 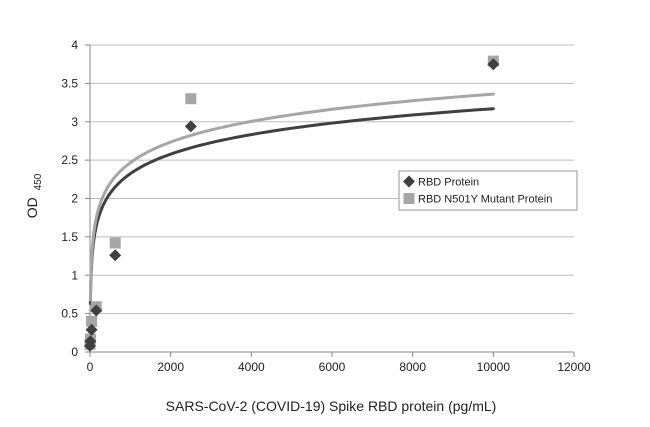 I want to click on y-tick-label: 0.5, so click(x=69, y=314).